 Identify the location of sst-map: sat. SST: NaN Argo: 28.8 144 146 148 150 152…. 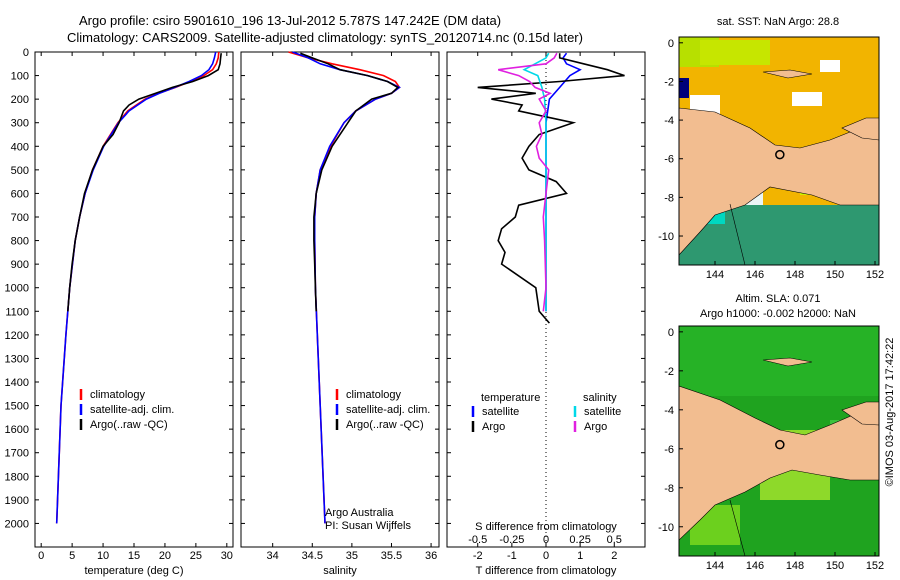
(771, 148).